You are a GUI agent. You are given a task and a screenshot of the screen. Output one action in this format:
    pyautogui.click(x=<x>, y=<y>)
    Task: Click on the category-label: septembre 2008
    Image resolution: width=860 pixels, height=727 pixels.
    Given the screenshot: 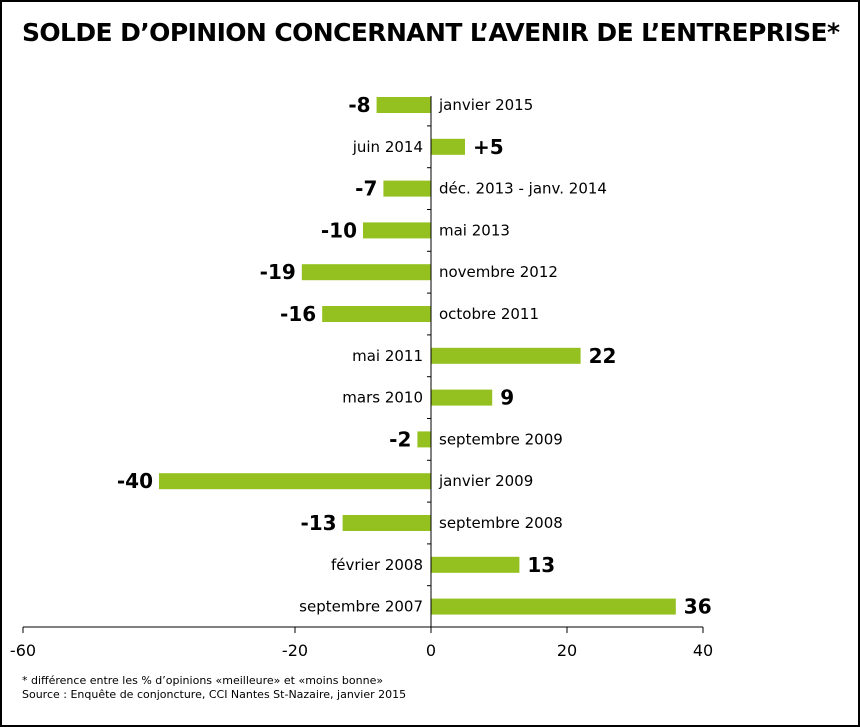 What is the action you would take?
    pyautogui.click(x=501, y=523)
    